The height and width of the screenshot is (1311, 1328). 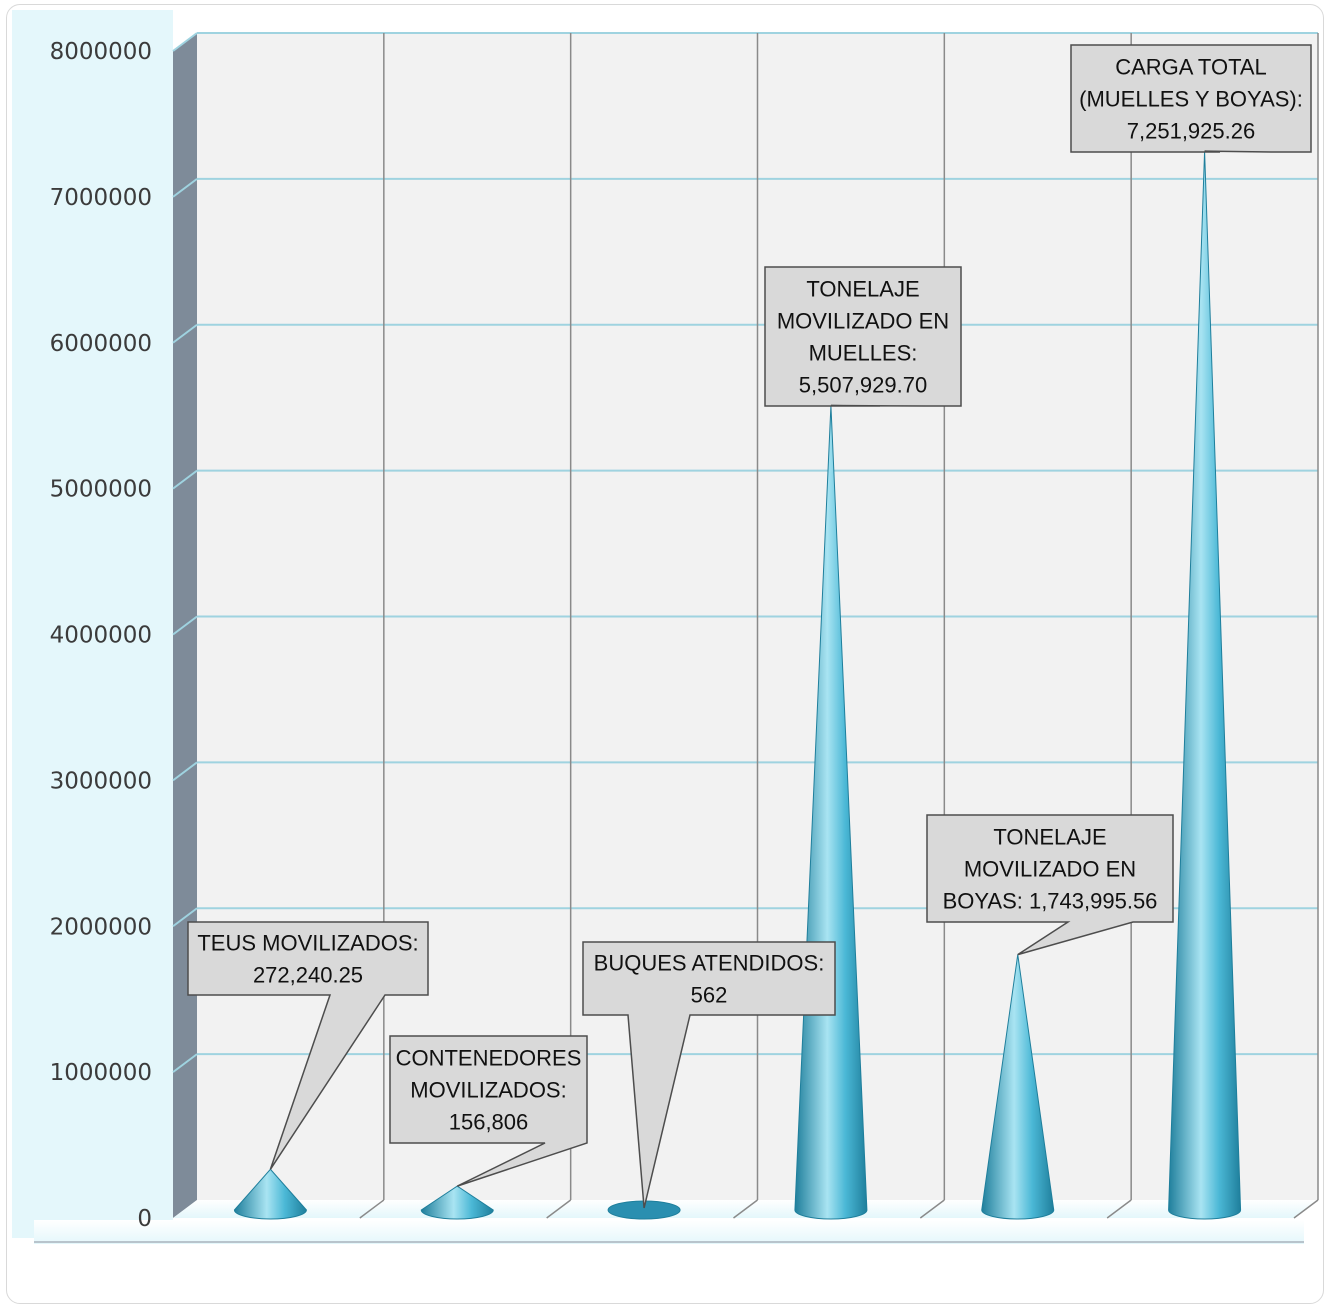 I want to click on data-label-callout: BUQUES ATENDIDOS: 562, so click(x=709, y=1075).